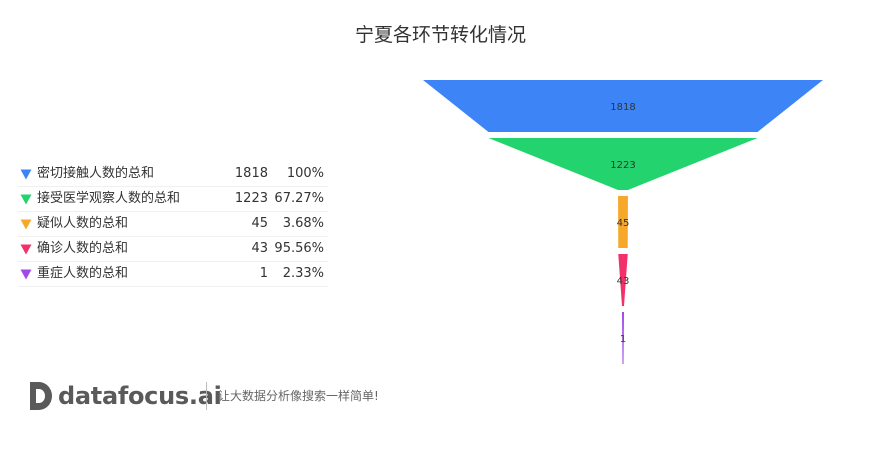 The height and width of the screenshot is (460, 881). I want to click on legend-value: 1223, so click(251, 198).